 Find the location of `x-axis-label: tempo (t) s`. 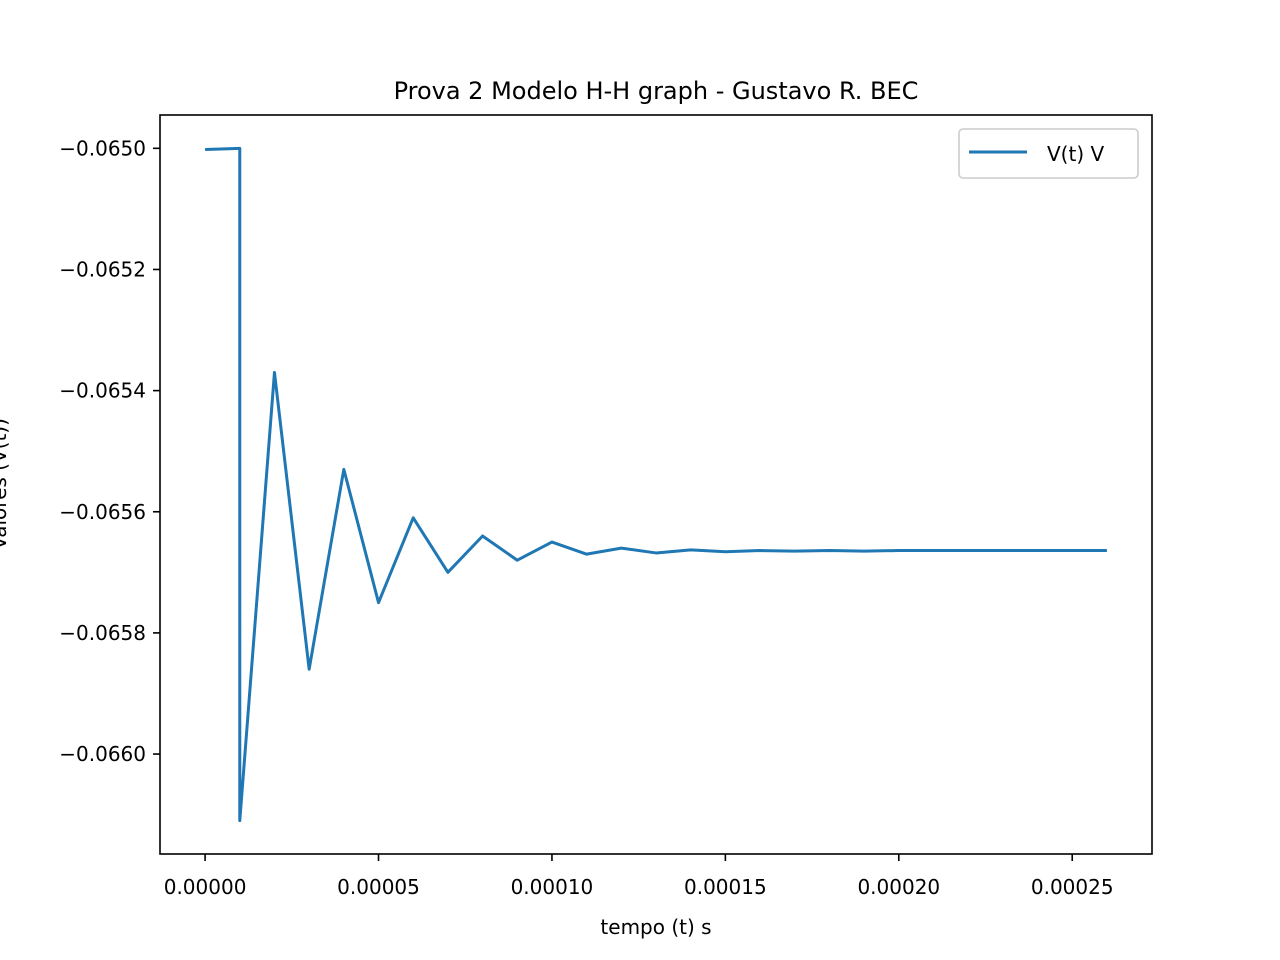

x-axis-label: tempo (t) s is located at coordinates (655, 927).